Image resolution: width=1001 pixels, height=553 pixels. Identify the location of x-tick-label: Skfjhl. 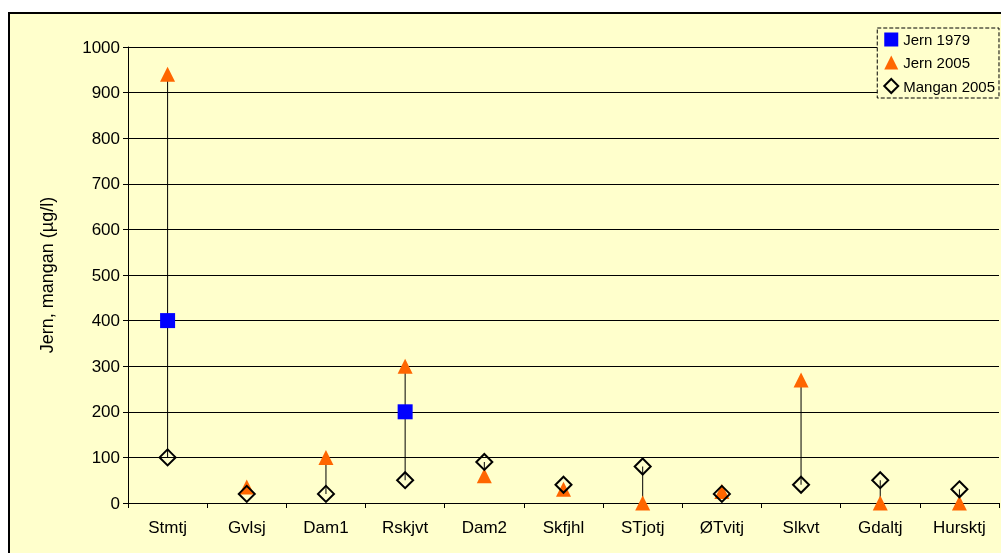
(563, 527).